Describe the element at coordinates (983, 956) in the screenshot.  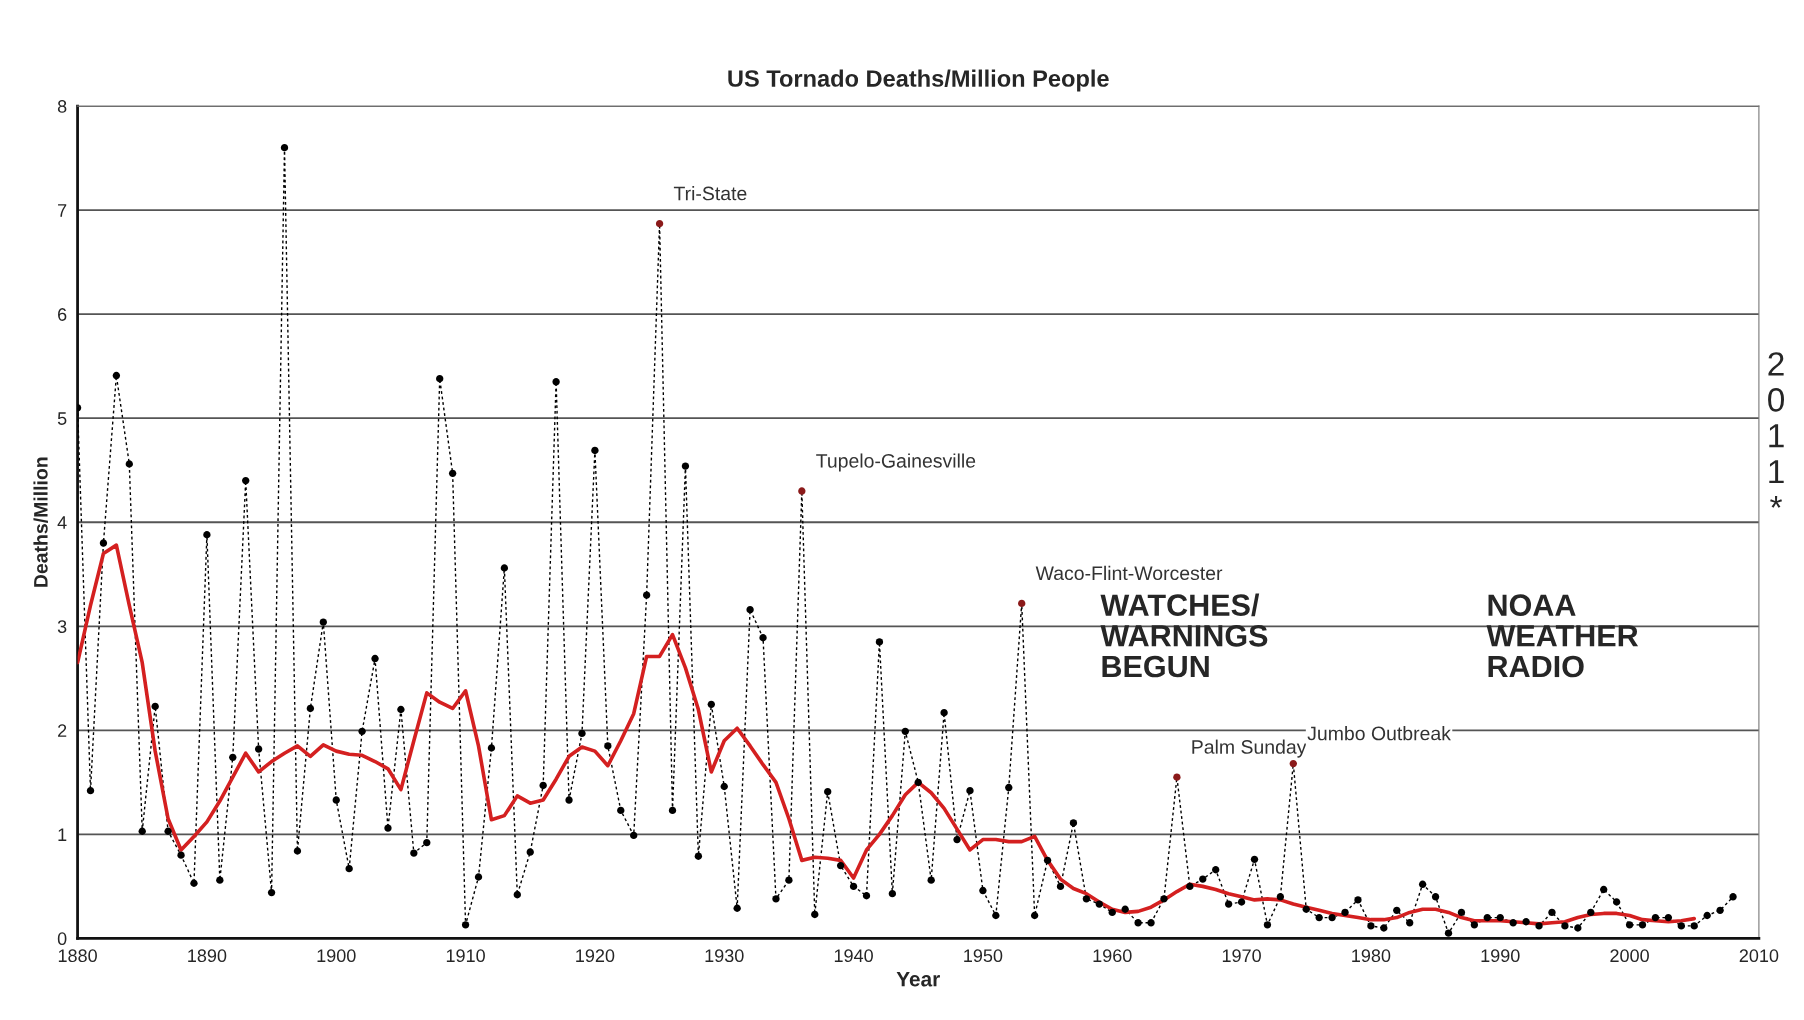
I see `x-tick-label: 1950` at that location.